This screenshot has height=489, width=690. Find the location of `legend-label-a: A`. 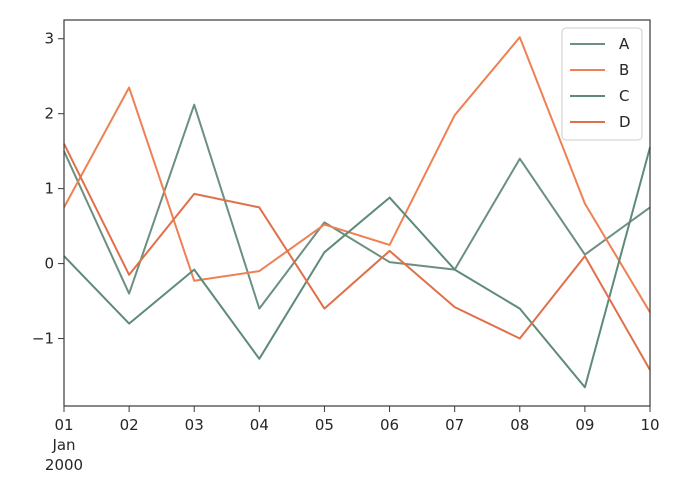

legend-label-a: A is located at coordinates (624, 44).